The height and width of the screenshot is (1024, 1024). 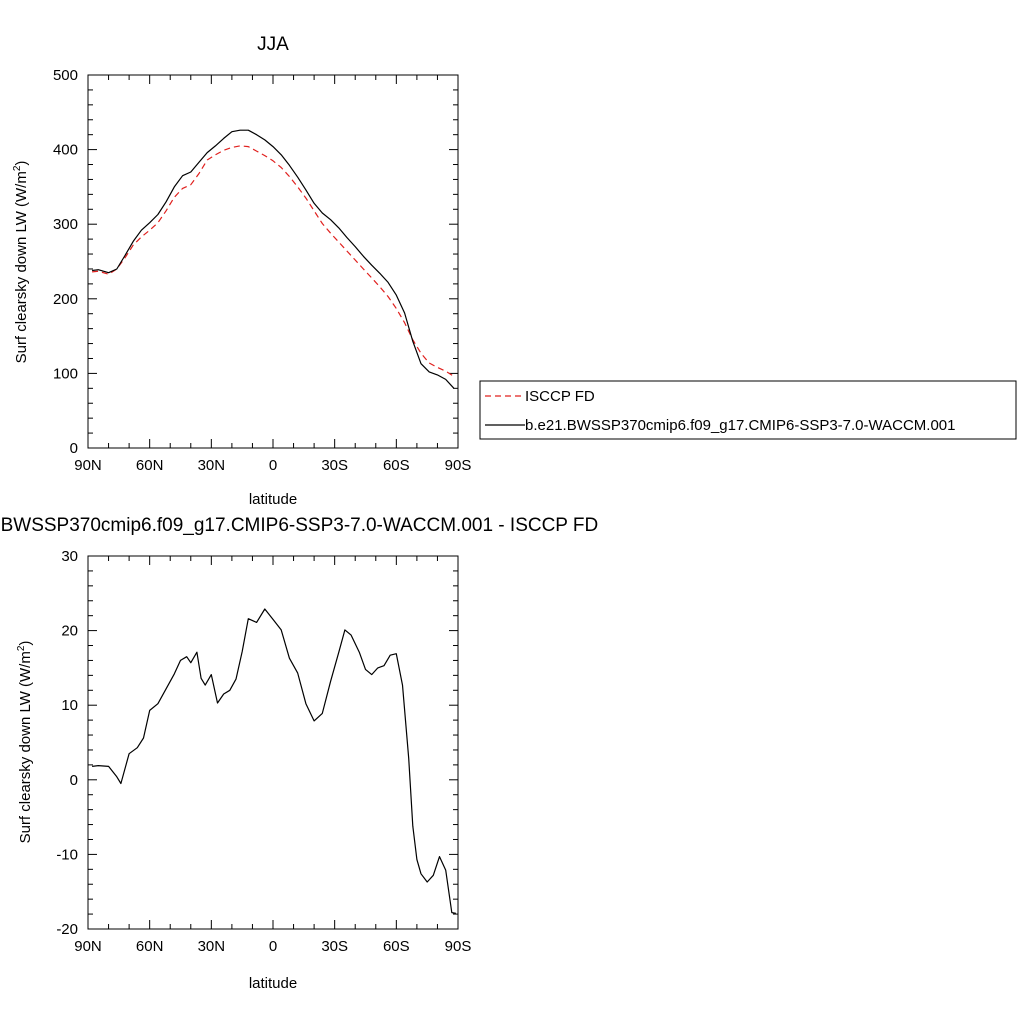 I want to click on top-series-group, so click(x=273, y=259).